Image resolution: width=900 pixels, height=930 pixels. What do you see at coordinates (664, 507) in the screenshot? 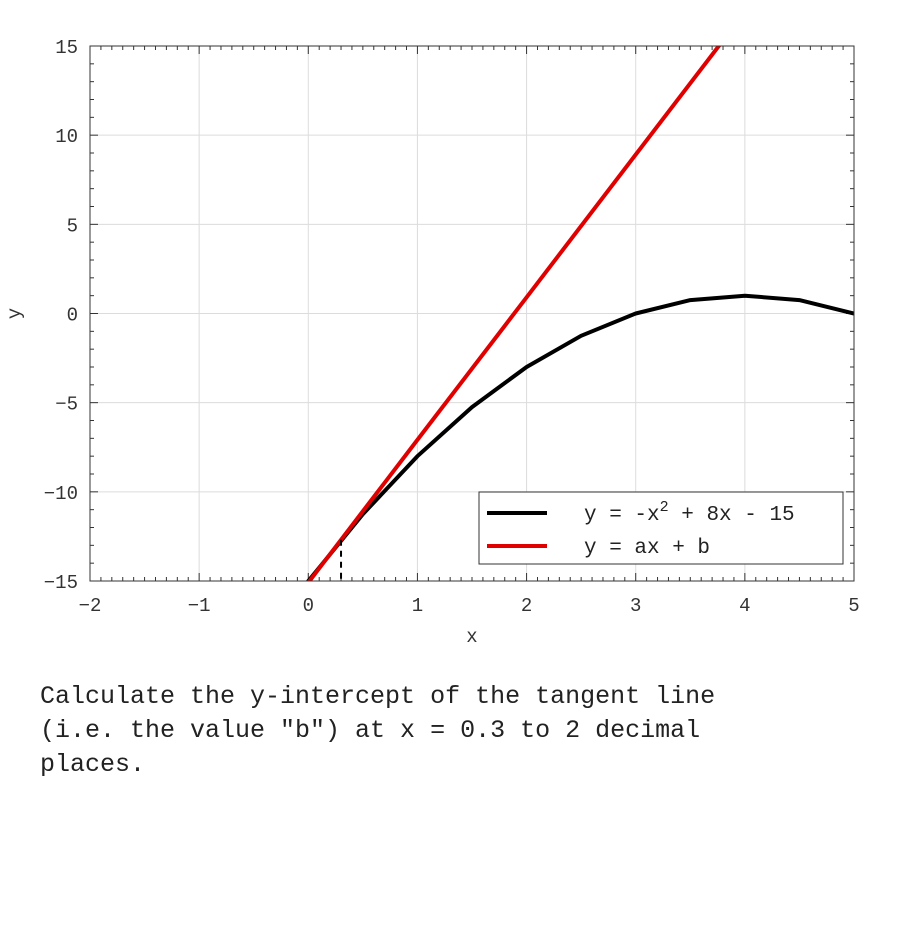
I see `legend-label-parabola-exponent: 2` at bounding box center [664, 507].